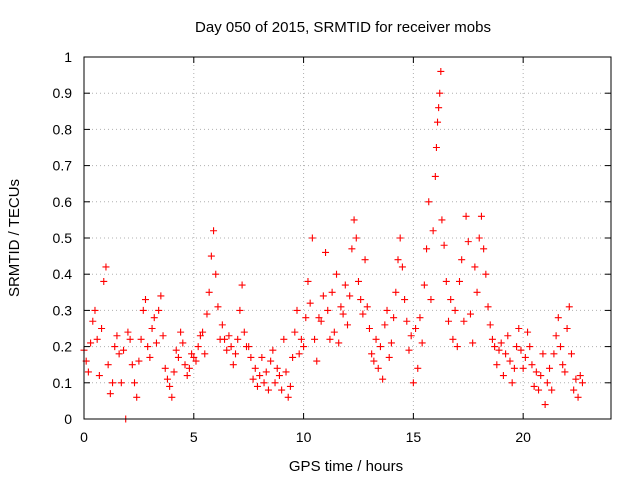 This screenshot has width=640, height=480. I want to click on x-axis-label: GPS time / hours, so click(346, 466).